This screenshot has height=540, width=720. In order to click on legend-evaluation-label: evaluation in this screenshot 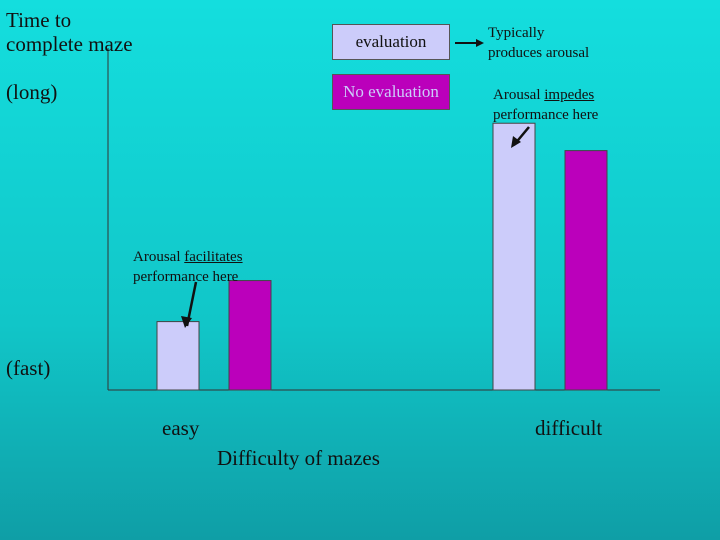, I will do `click(391, 41)`.